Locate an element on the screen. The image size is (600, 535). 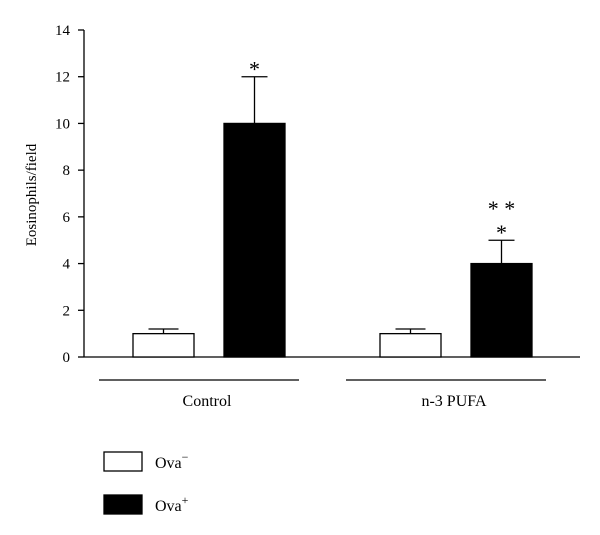
bar-ova-plus-control is located at coordinates (254, 240).